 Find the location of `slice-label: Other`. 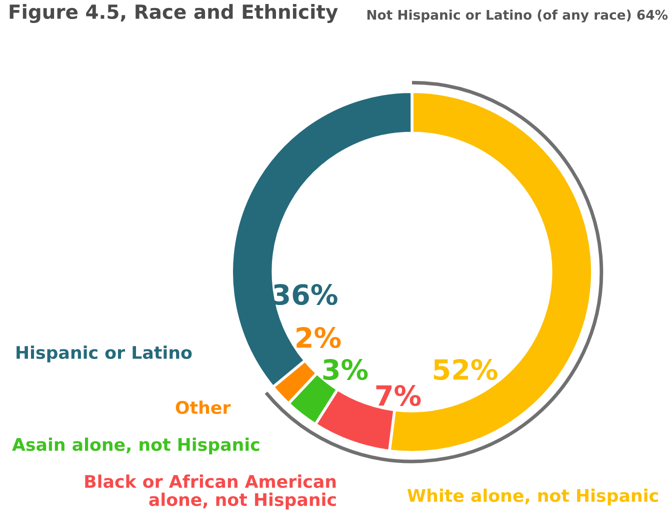

slice-label: Other is located at coordinates (203, 407).